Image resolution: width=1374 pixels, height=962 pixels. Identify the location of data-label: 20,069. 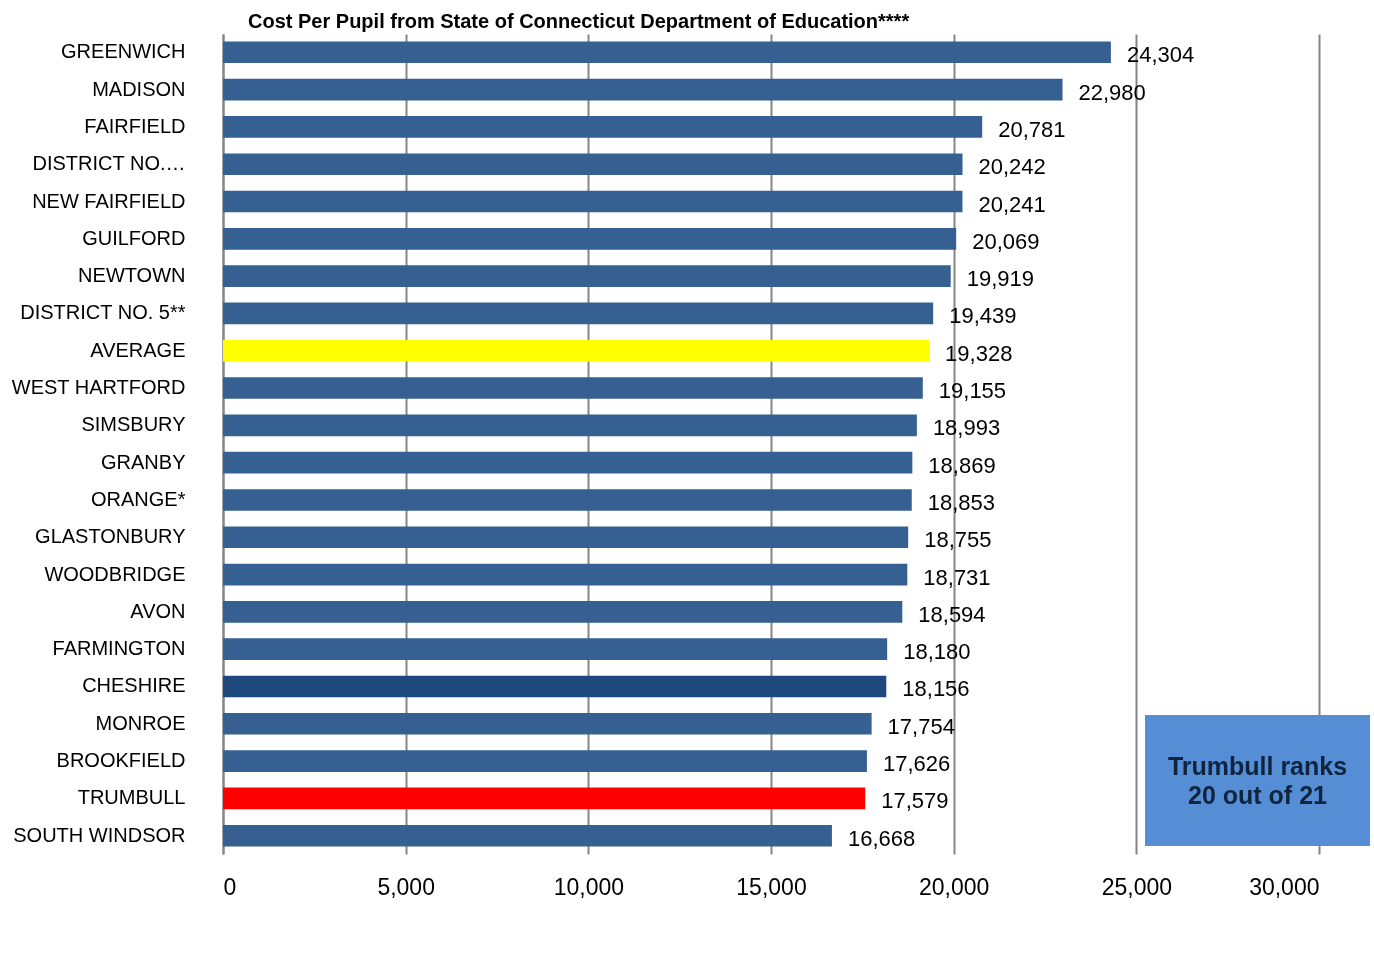
(1006, 241).